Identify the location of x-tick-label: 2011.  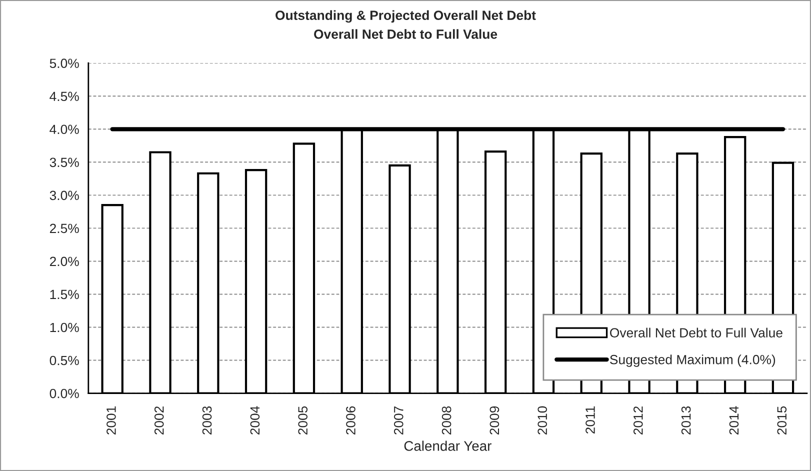
(590, 420).